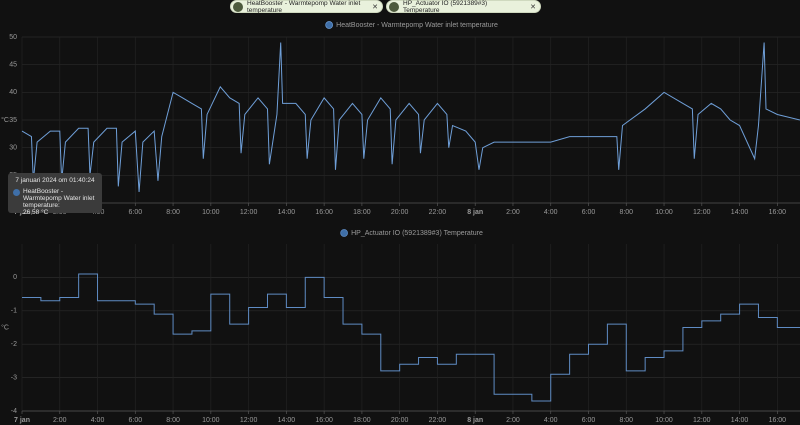 The image size is (800, 425). Describe the element at coordinates (13, 148) in the screenshot. I see `y-tick-label: 30` at that location.